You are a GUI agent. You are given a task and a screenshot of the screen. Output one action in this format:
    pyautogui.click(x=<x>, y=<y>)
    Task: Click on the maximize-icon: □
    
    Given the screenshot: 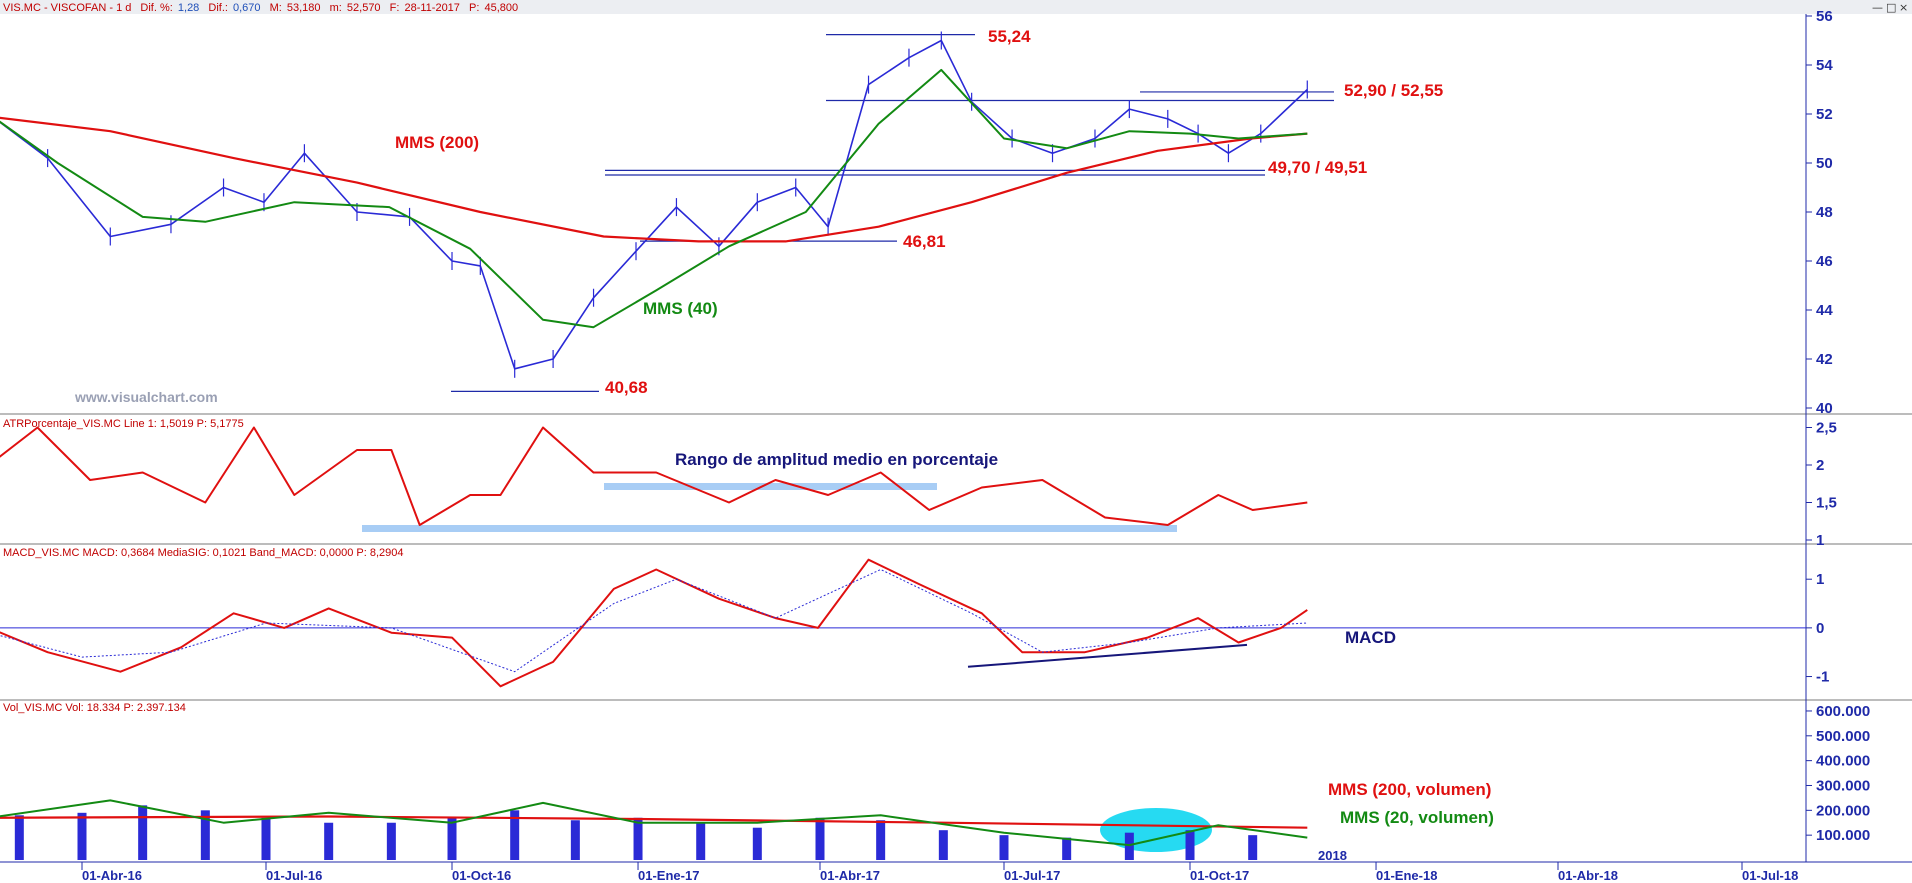 What is the action you would take?
    pyautogui.click(x=1891, y=7)
    